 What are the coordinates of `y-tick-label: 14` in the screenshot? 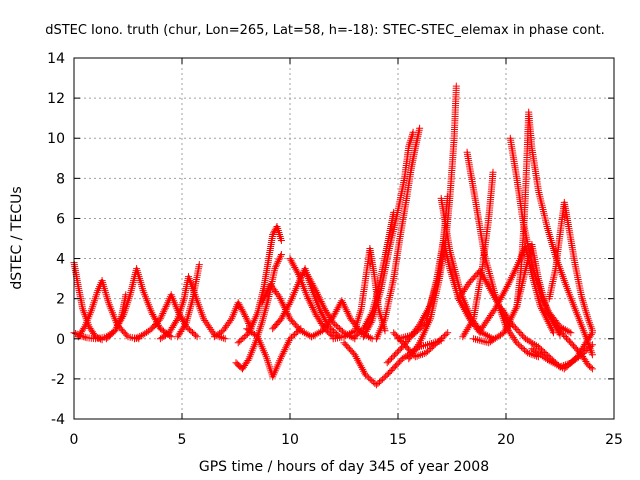 It's located at (56, 59).